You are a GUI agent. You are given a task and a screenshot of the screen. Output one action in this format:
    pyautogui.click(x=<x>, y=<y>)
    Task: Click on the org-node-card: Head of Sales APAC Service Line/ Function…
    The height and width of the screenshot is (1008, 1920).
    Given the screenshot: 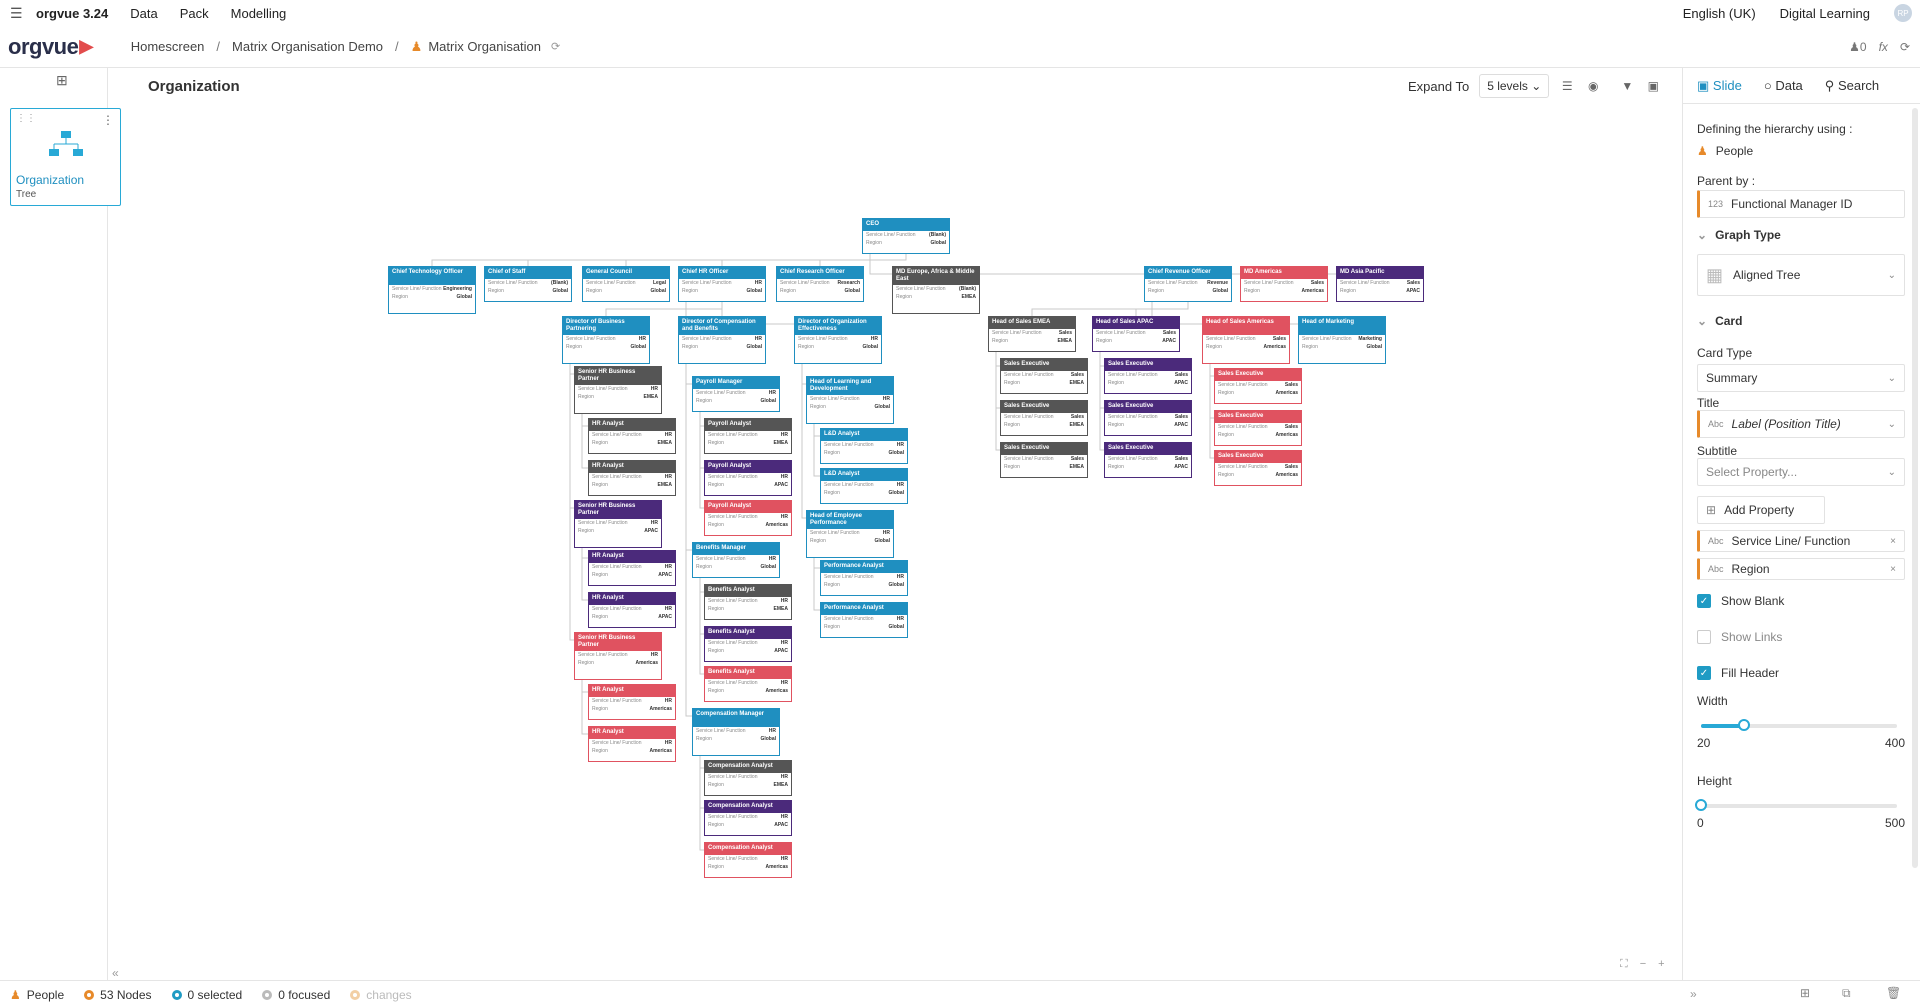 What is the action you would take?
    pyautogui.click(x=1136, y=334)
    